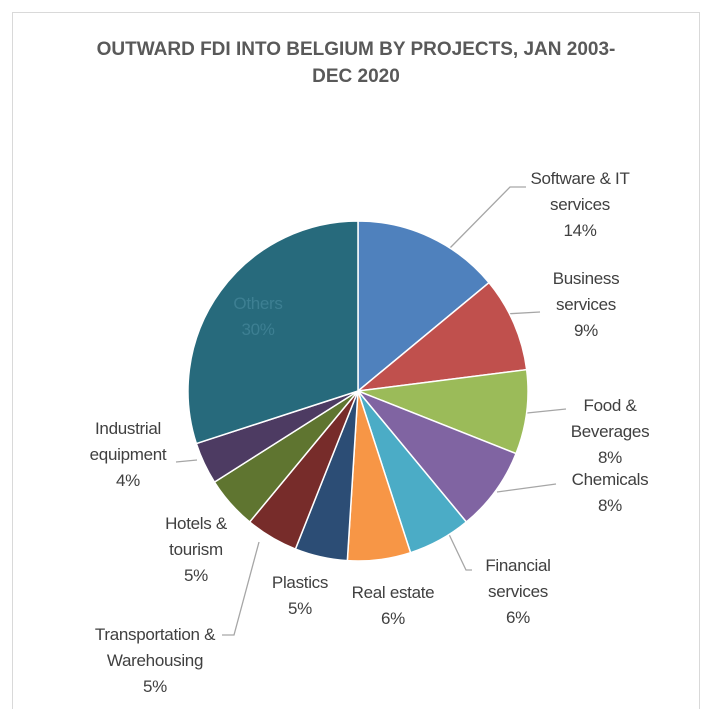 The image size is (712, 709). Describe the element at coordinates (196, 536) in the screenshot. I see `slice-name: Hotels & tourism` at that location.